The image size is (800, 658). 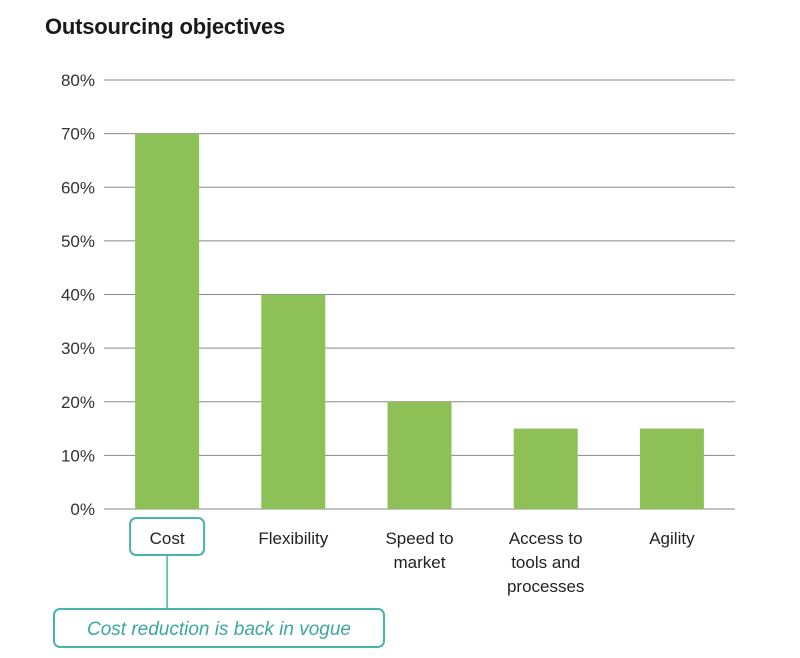 I want to click on chart-title: Outsourcing objectives, so click(x=165, y=26).